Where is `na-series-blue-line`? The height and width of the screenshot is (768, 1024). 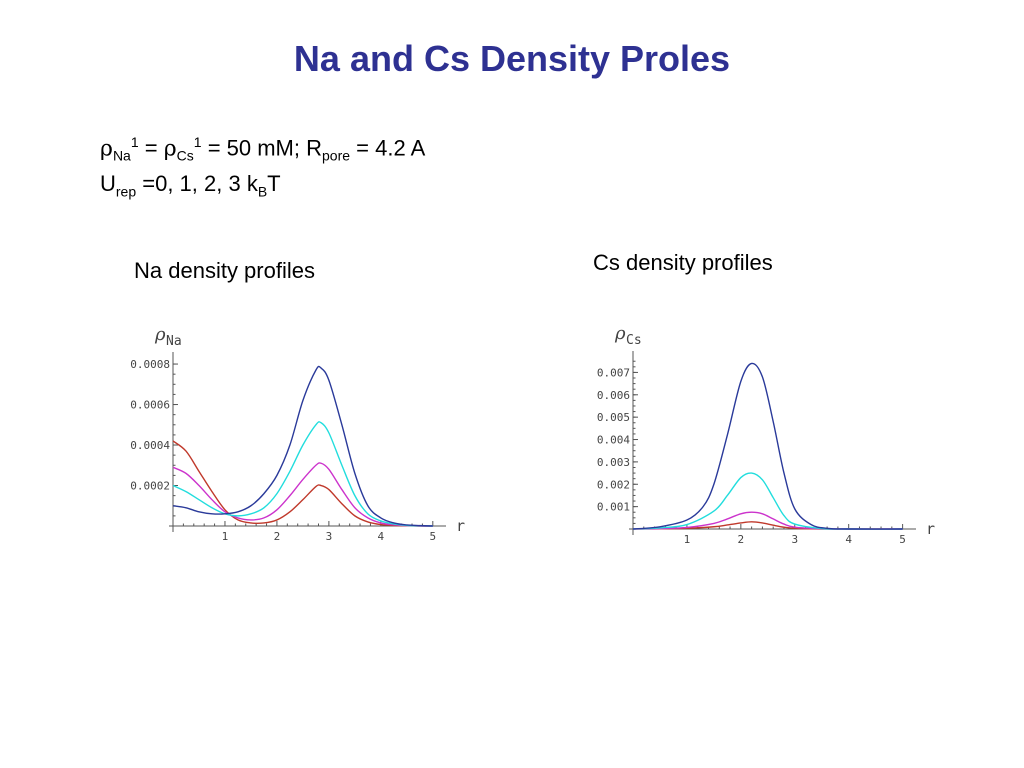 na-series-blue-line is located at coordinates (302, 446).